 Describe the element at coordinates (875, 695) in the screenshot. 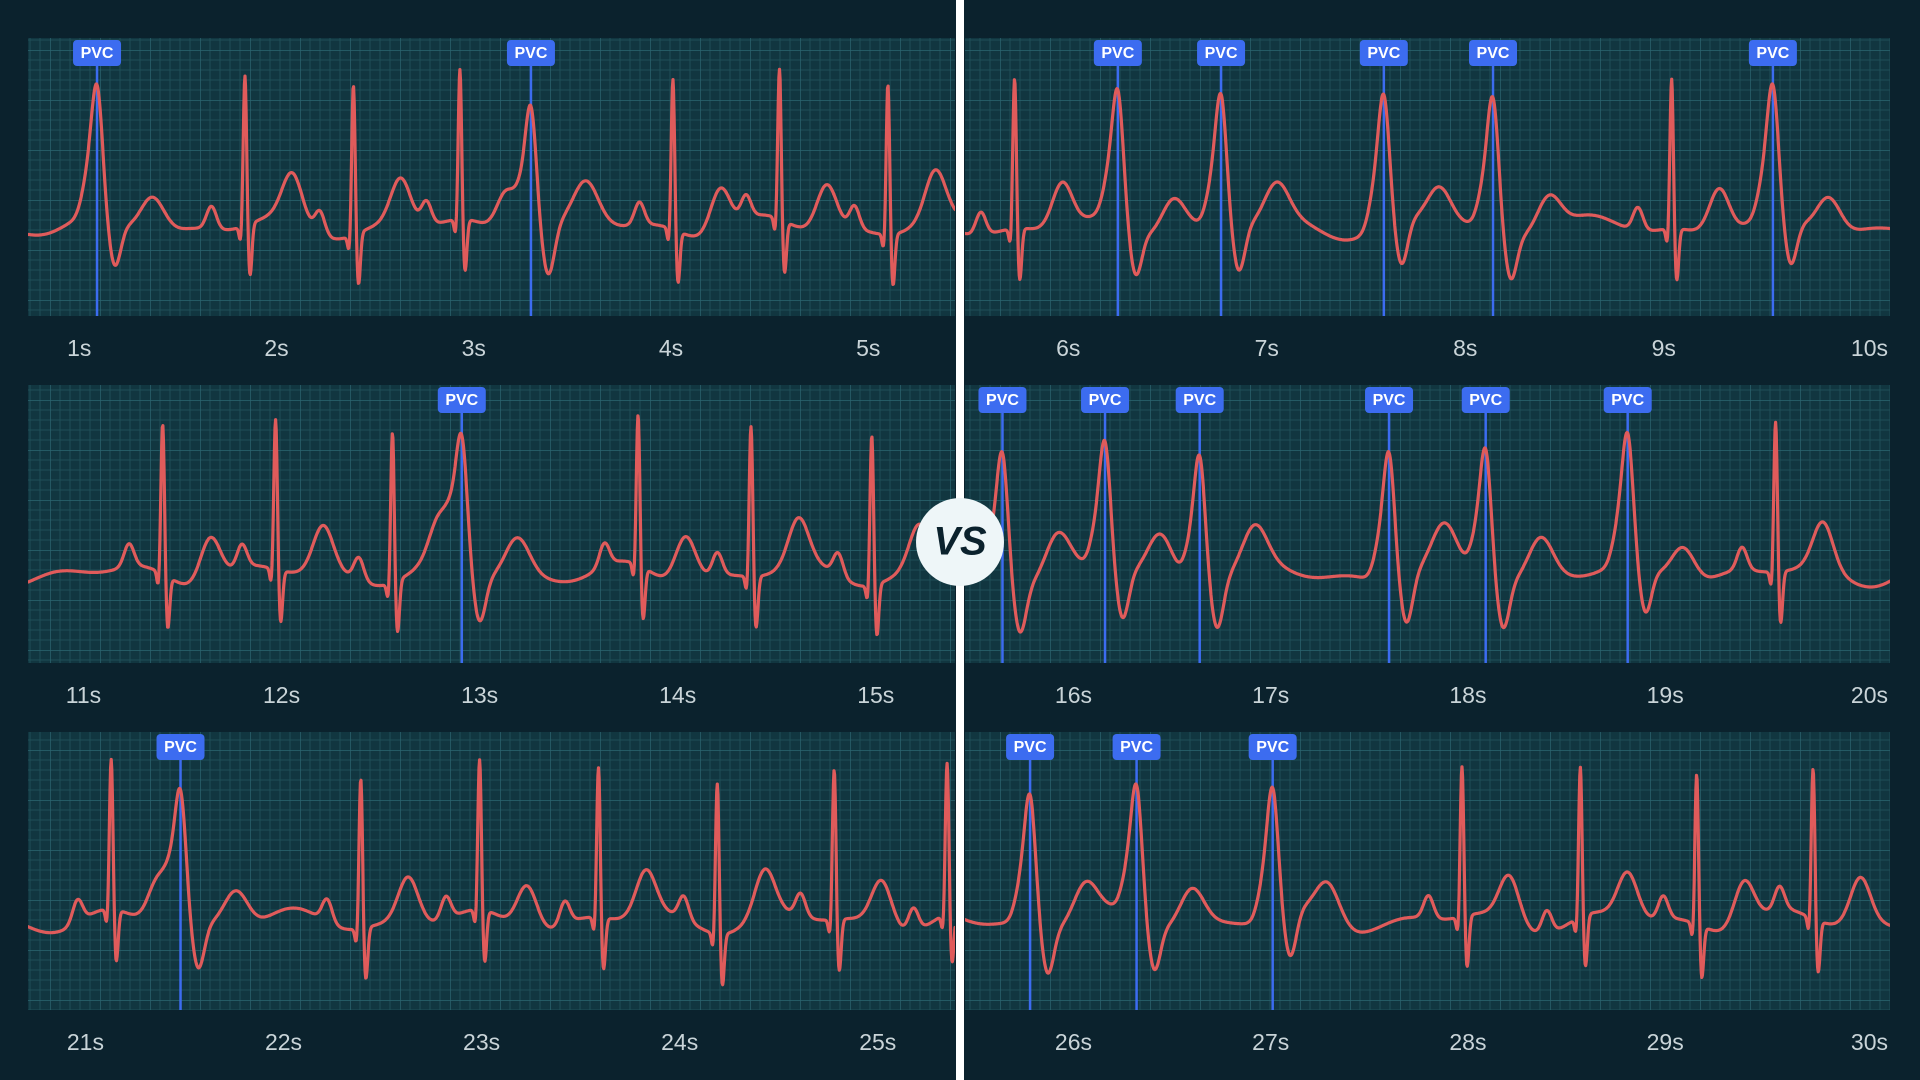

I see `x-tick-label: 15s` at that location.